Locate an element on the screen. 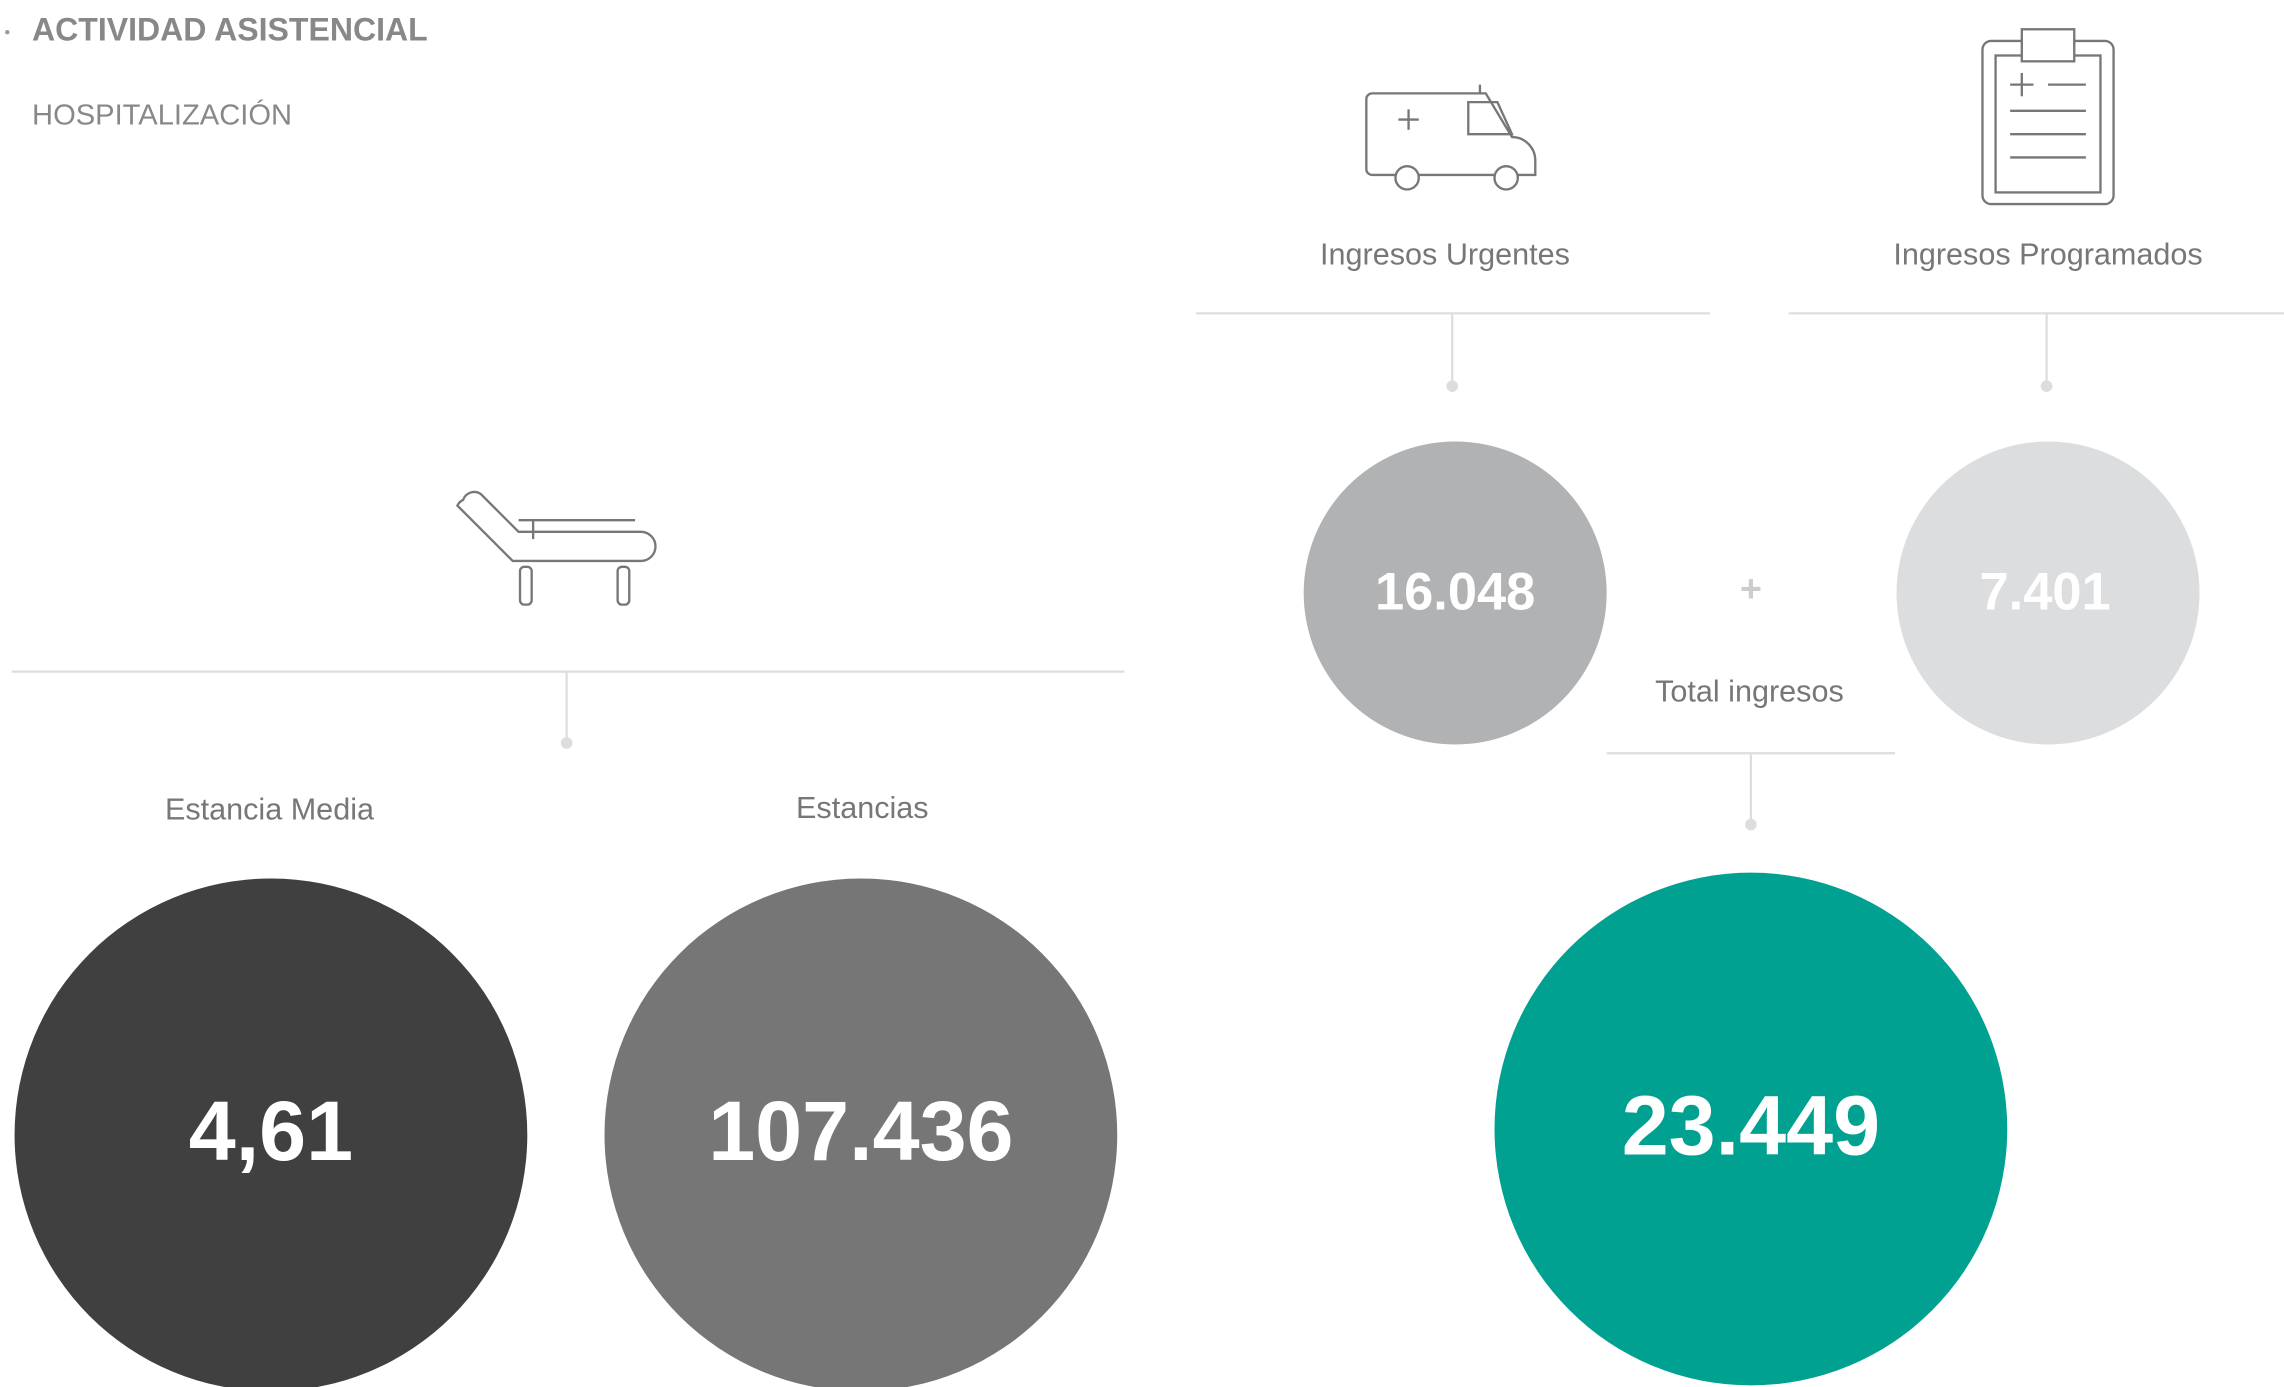  metric-value: 107.436 is located at coordinates (860, 1131).